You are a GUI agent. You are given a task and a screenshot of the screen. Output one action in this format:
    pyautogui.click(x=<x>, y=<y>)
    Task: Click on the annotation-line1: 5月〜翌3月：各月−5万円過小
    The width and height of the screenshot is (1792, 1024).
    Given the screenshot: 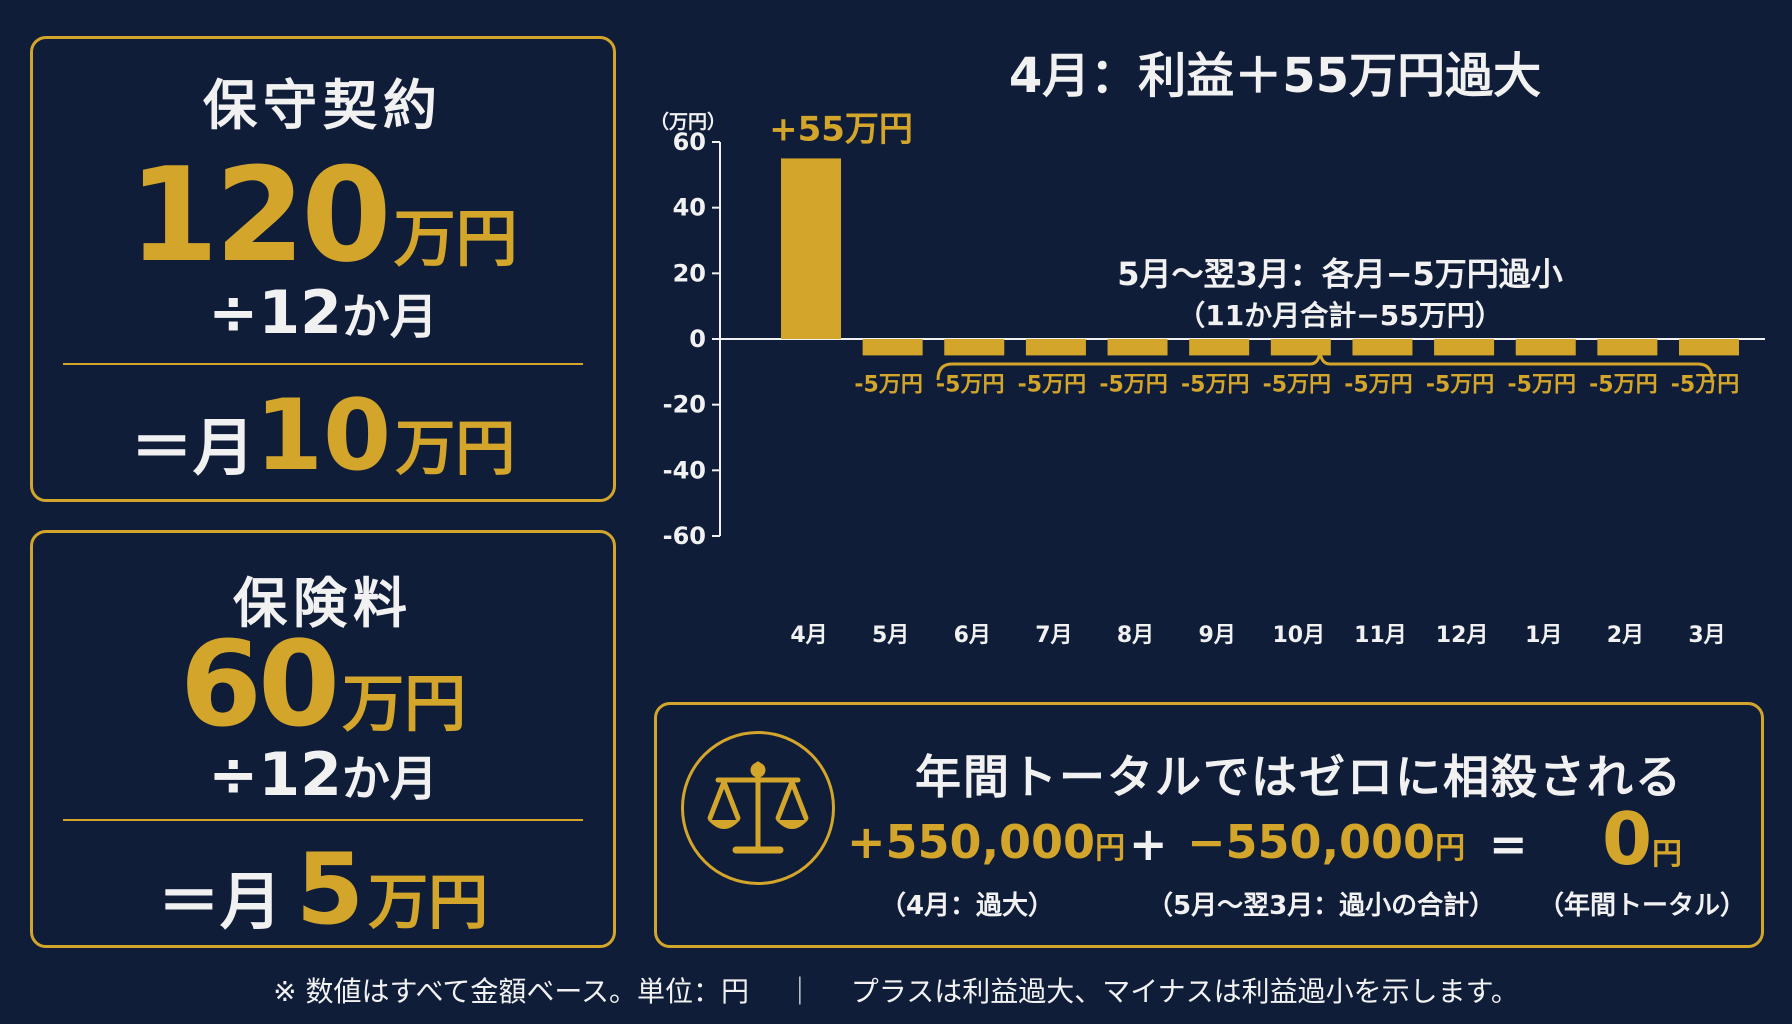 What is the action you would take?
    pyautogui.click(x=1340, y=274)
    